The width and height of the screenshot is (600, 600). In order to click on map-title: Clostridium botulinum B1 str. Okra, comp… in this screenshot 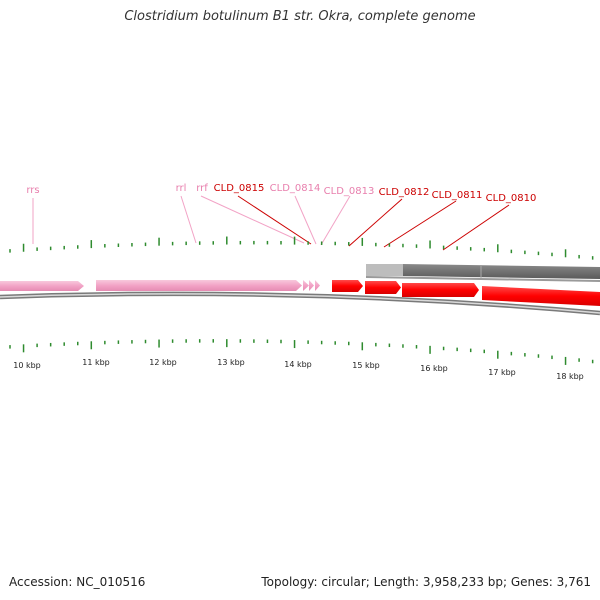, I will do `click(300, 16)`.